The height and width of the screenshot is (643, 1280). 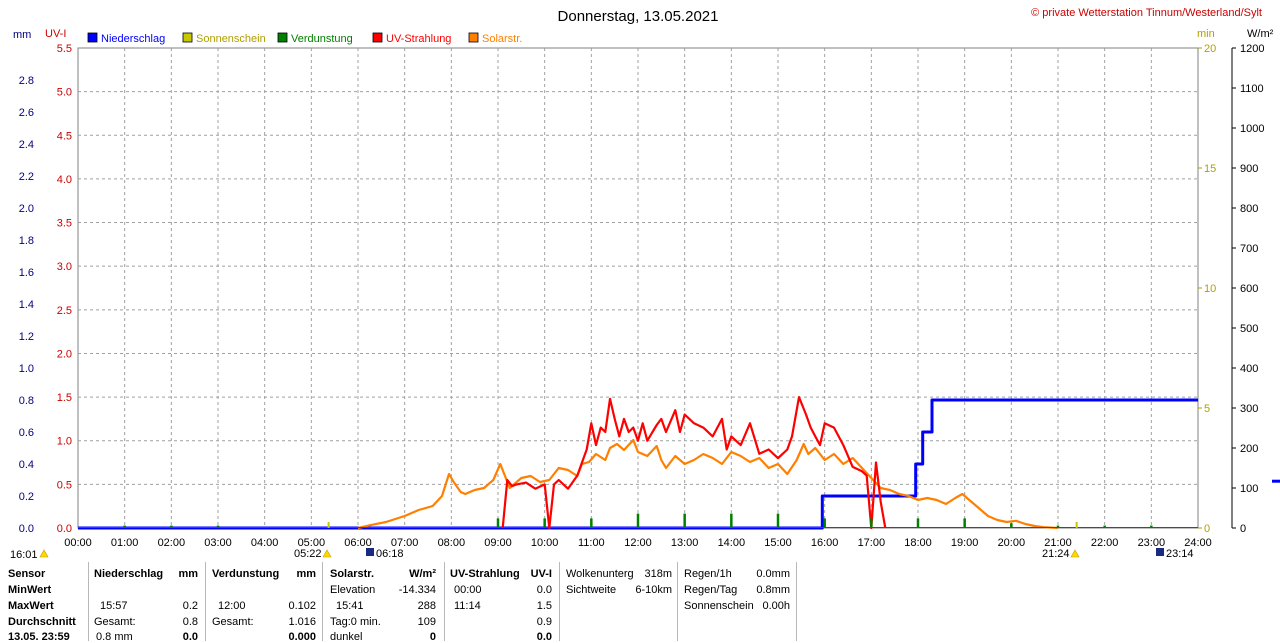 I want to click on x-tick-label: 13:00, so click(x=685, y=543).